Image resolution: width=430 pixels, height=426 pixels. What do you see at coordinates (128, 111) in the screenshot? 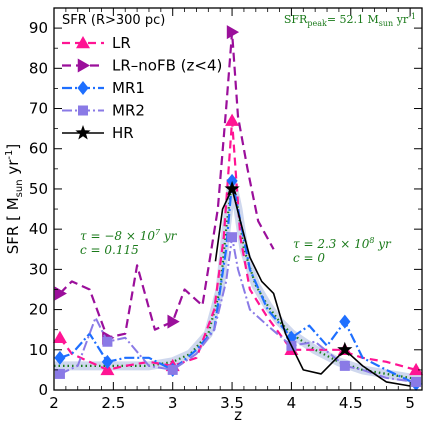
I see `legend-label-3: MR2` at bounding box center [128, 111].